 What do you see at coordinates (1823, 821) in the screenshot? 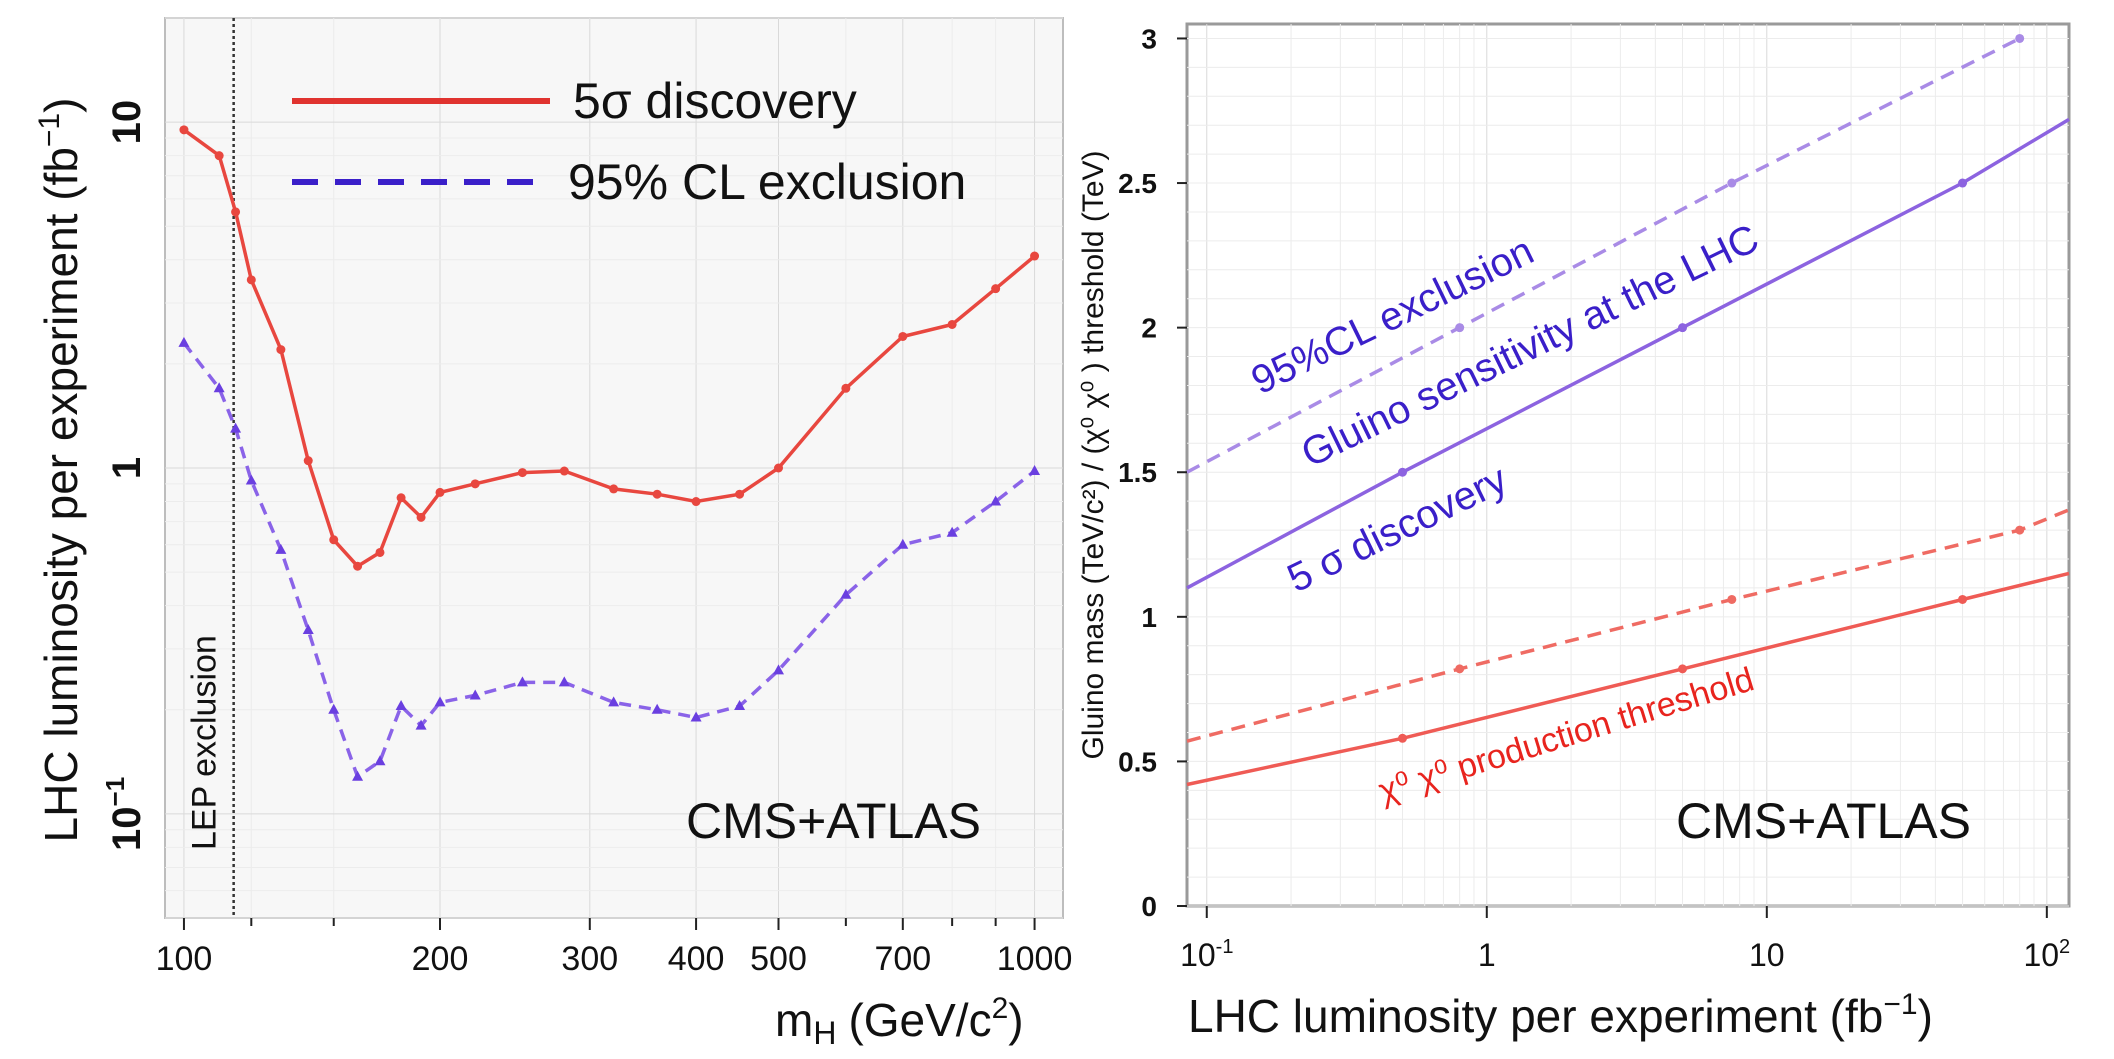
I see `right-annotation-cms-atlas: CMS+ATLAS` at bounding box center [1823, 821].